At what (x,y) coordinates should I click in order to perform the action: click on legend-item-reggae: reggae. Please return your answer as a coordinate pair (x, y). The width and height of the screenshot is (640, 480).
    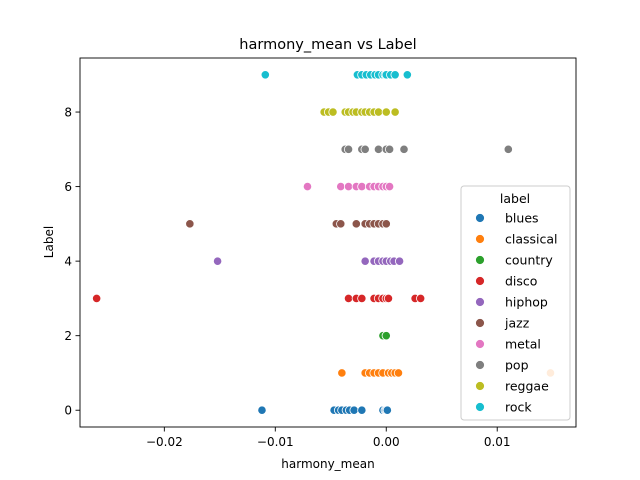
    Looking at the image, I should click on (512, 385).